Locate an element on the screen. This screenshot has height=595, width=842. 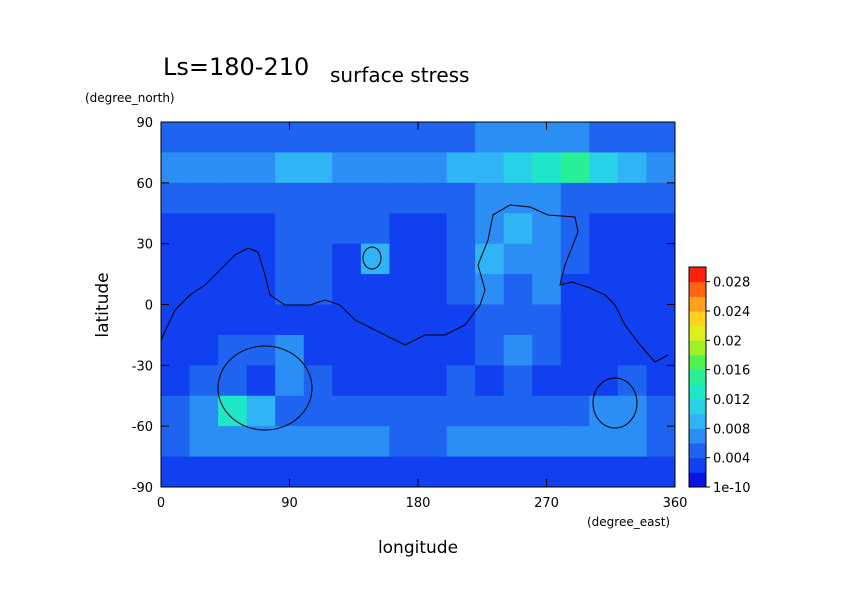
y-tick-label: 30 is located at coordinates (144, 245).